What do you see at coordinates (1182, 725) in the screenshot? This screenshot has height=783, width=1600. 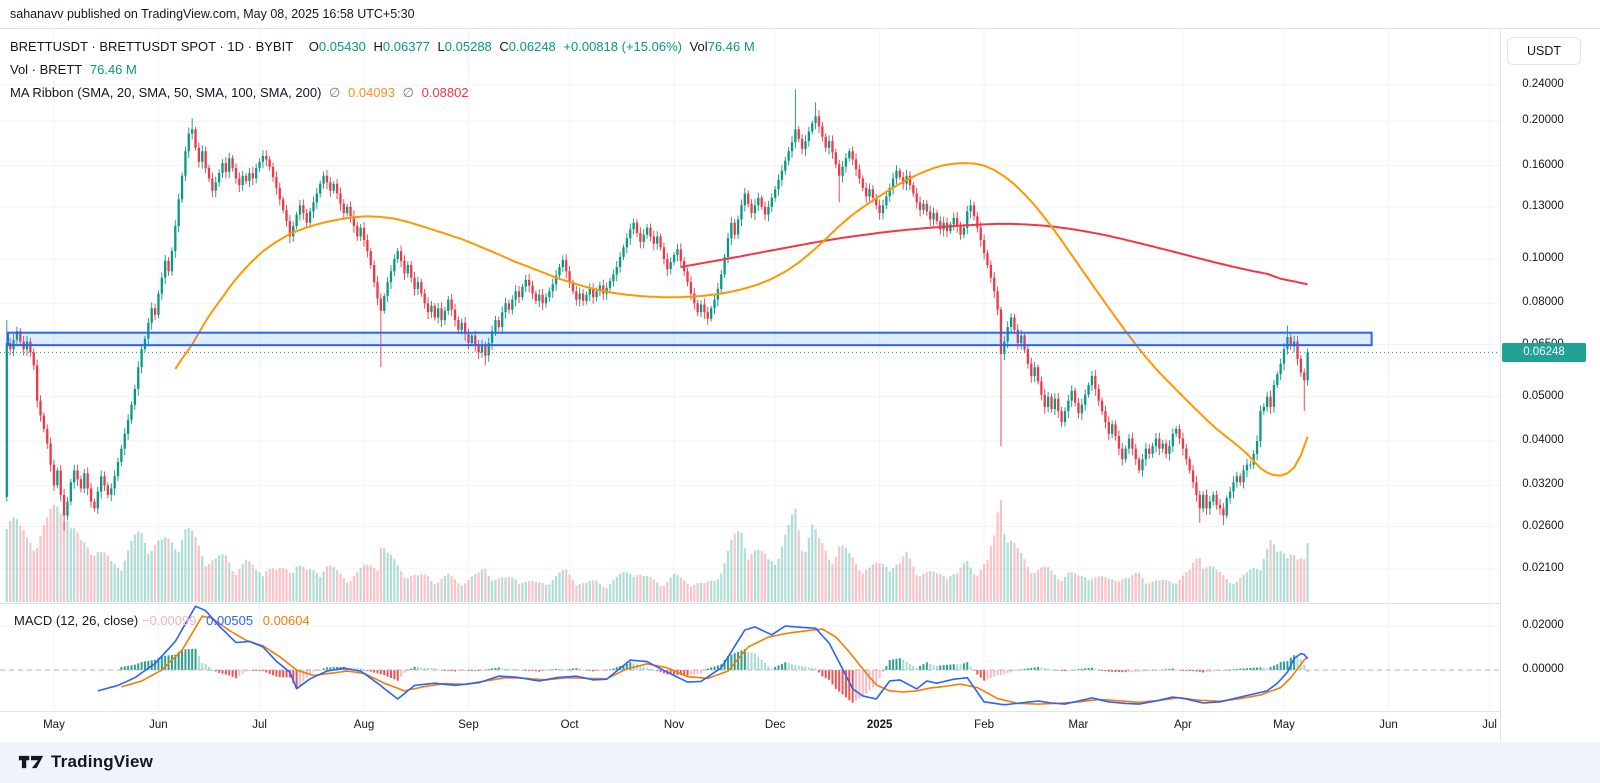 I see `month-label: Apr` at bounding box center [1182, 725].